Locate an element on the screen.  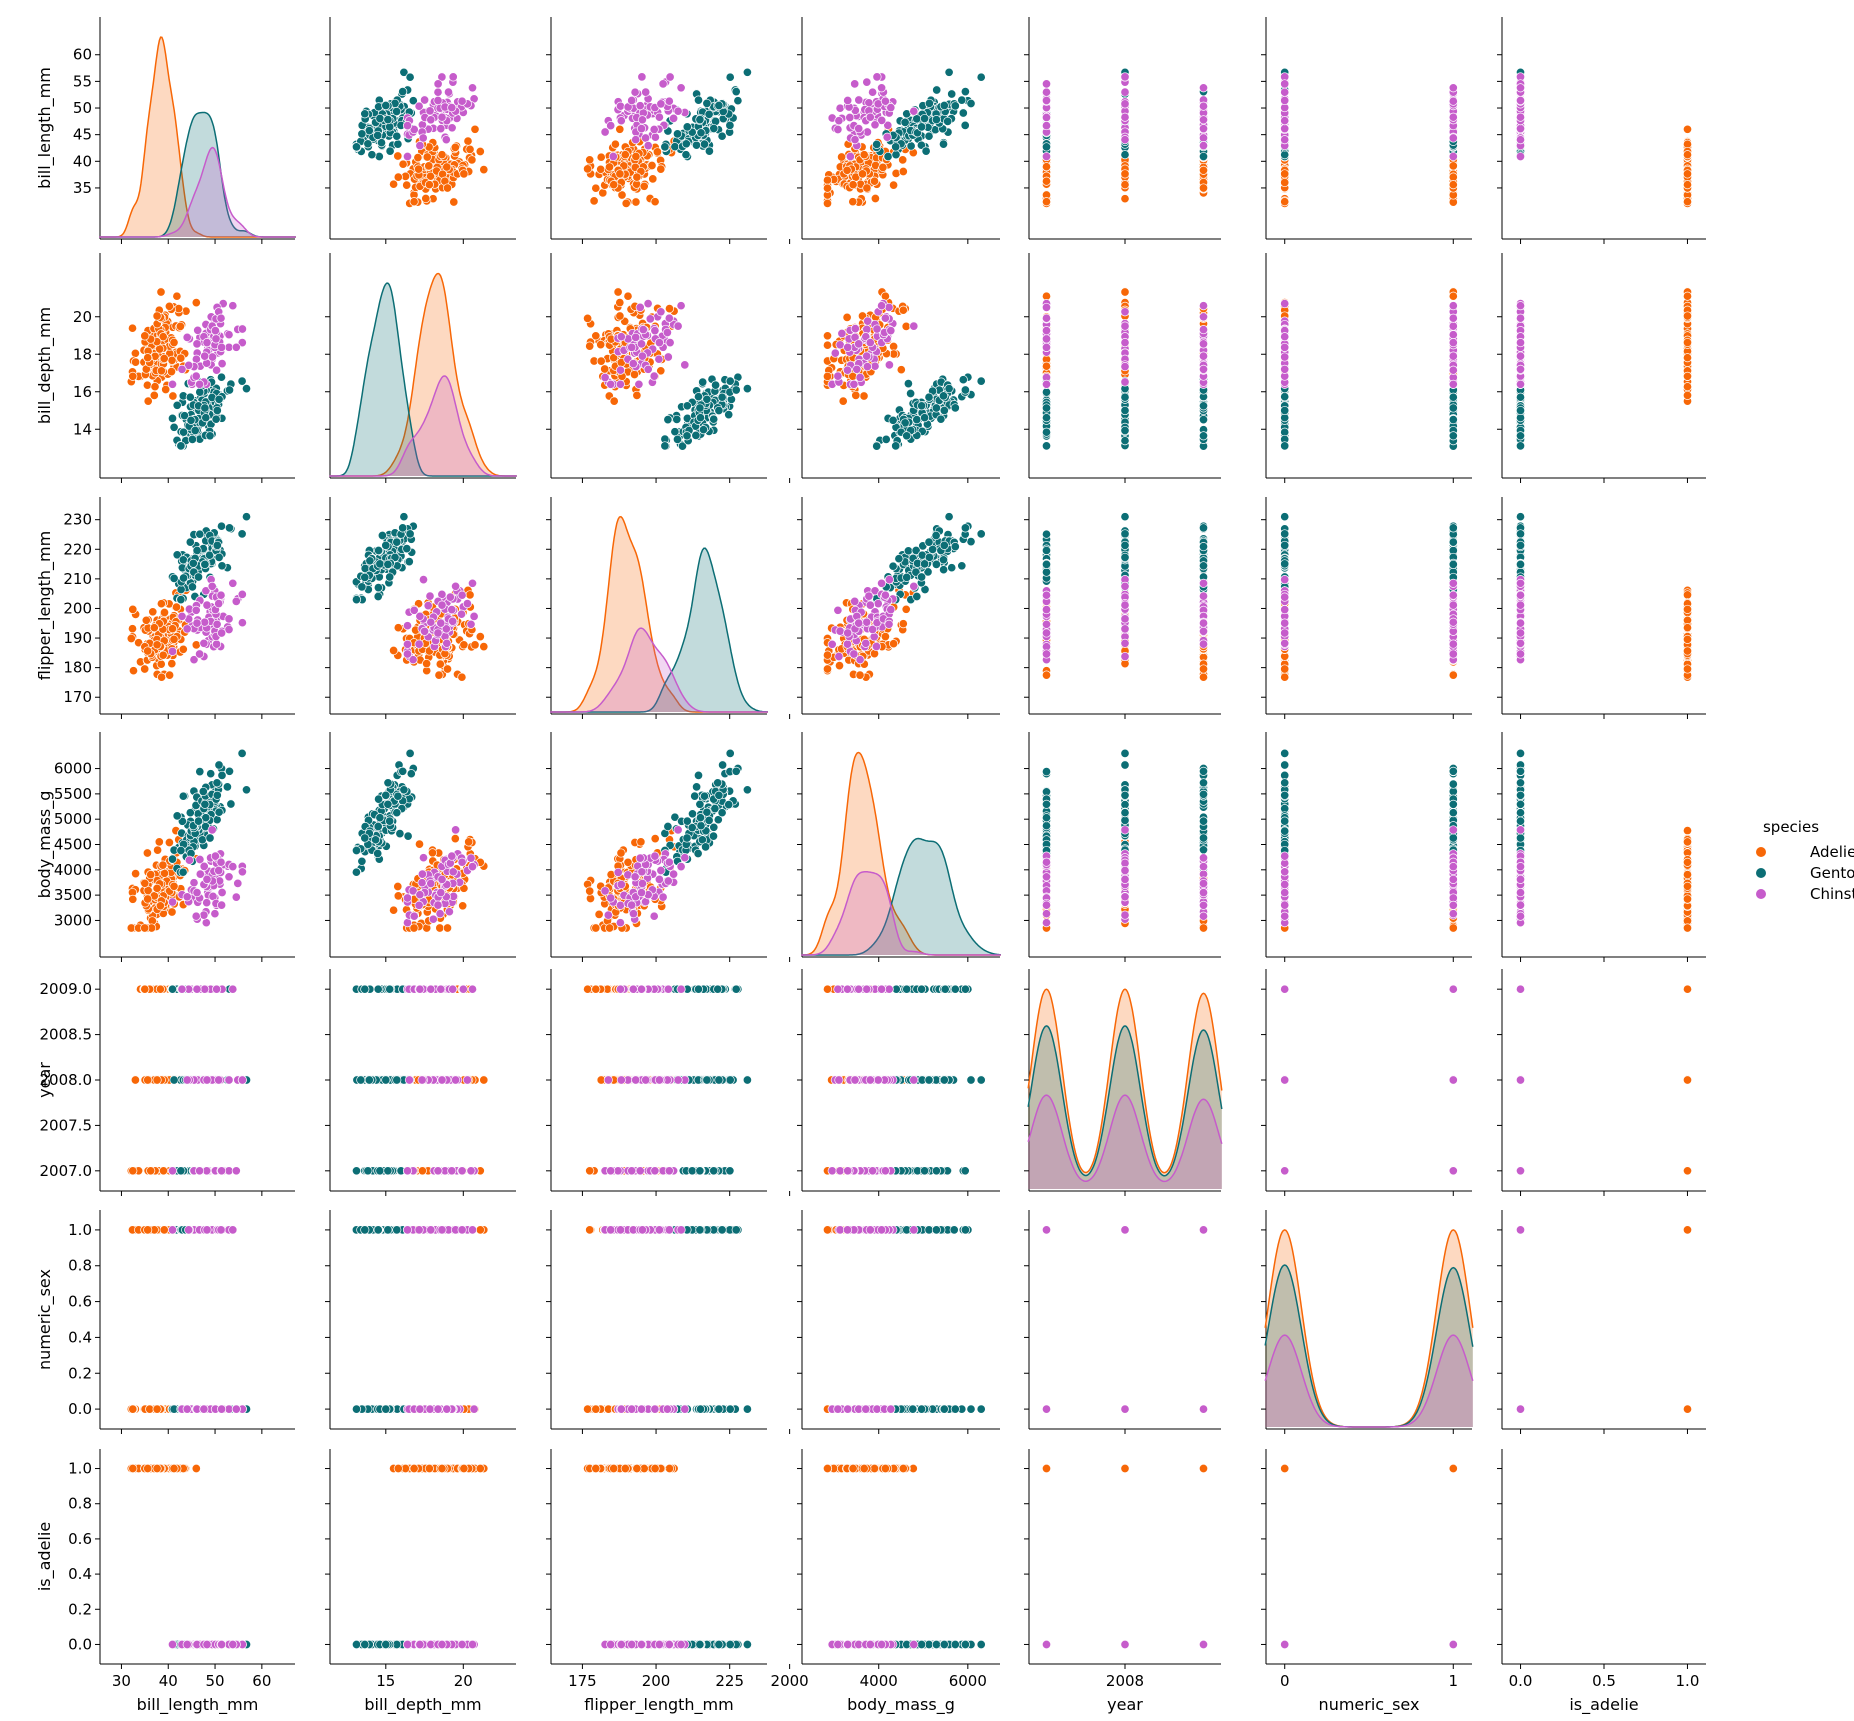
y-tick-label: 45 is located at coordinates (82, 135).